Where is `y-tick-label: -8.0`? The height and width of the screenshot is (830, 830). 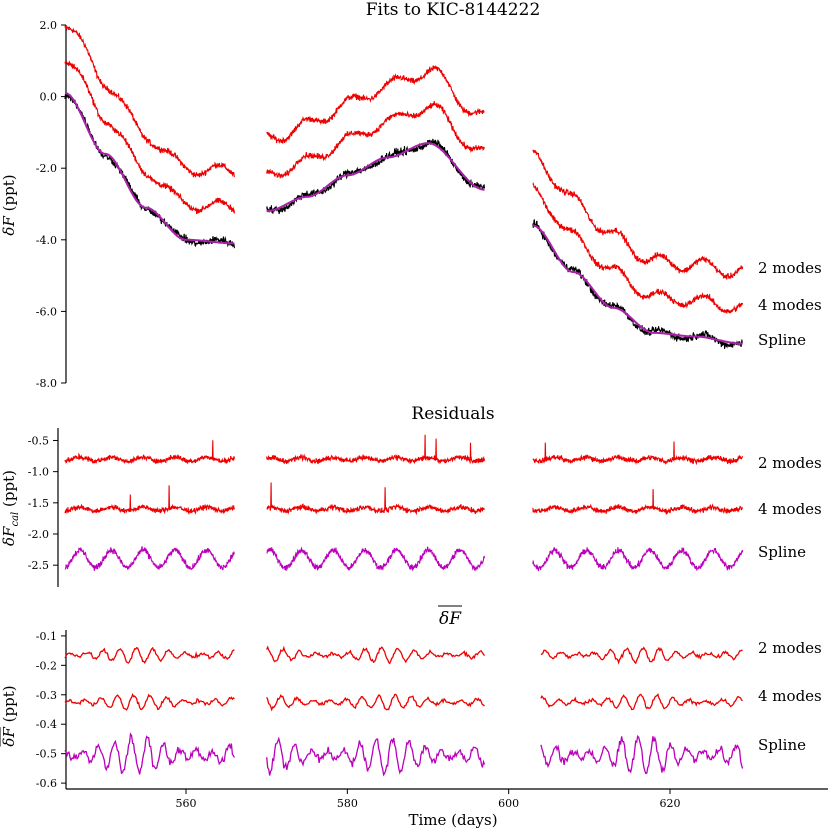
y-tick-label: -8.0 is located at coordinates (46, 383).